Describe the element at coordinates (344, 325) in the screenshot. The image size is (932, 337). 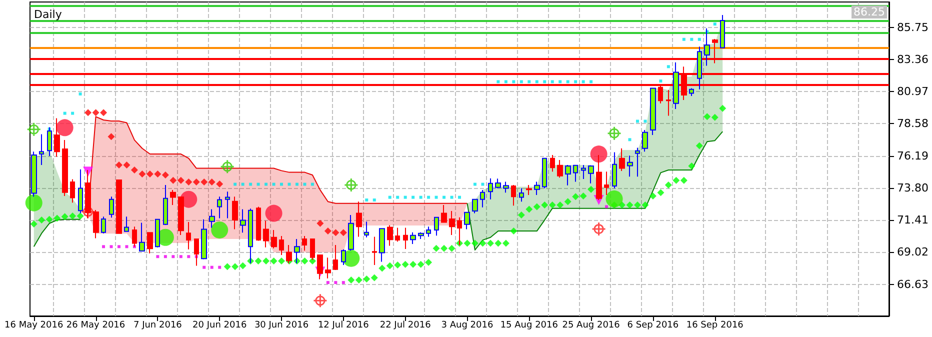
I see `x-tick-label: 12 Jul 2016` at that location.